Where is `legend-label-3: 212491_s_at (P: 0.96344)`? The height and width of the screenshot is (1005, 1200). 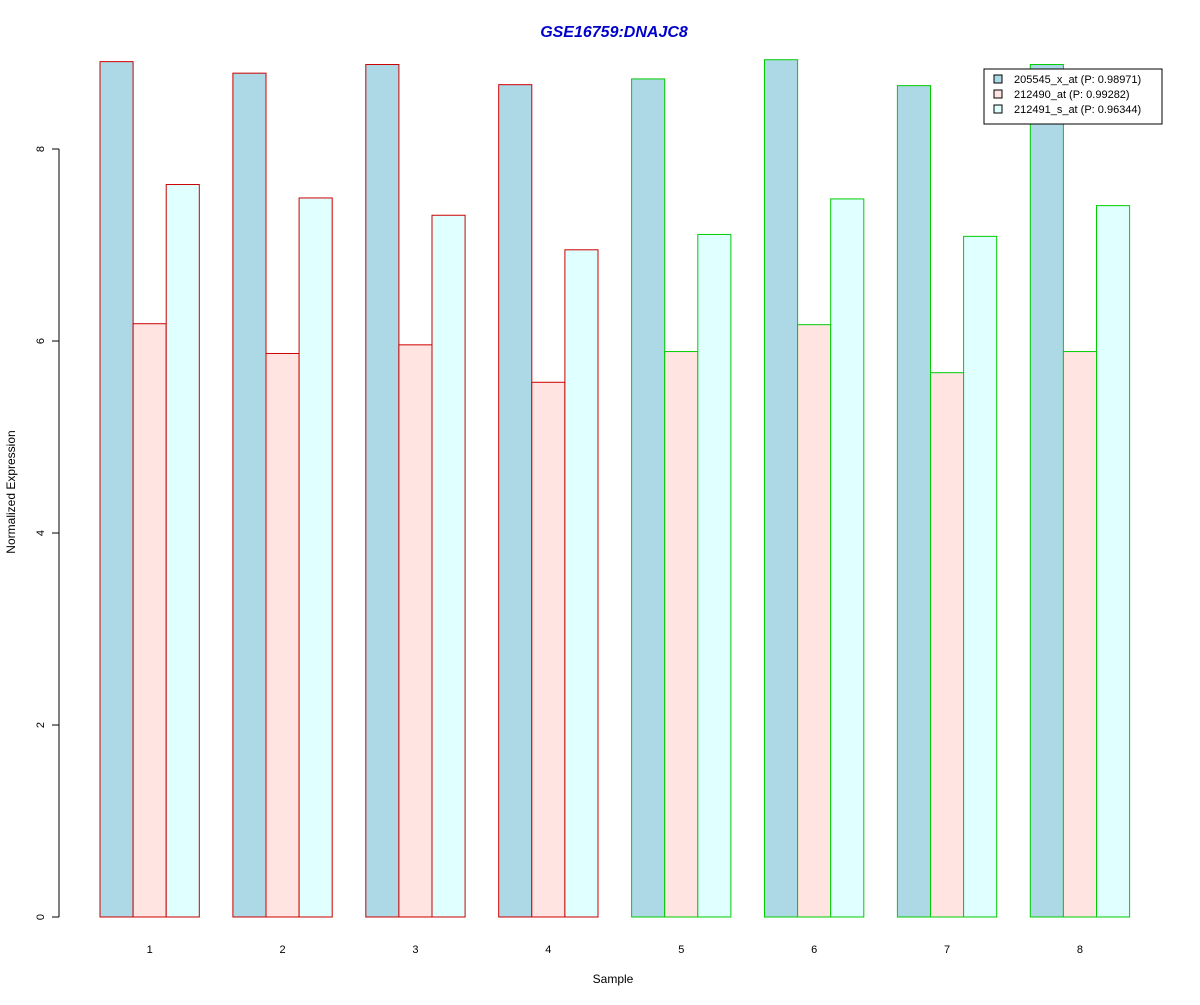 legend-label-3: 212491_s_at (P: 0.96344) is located at coordinates (1077, 110).